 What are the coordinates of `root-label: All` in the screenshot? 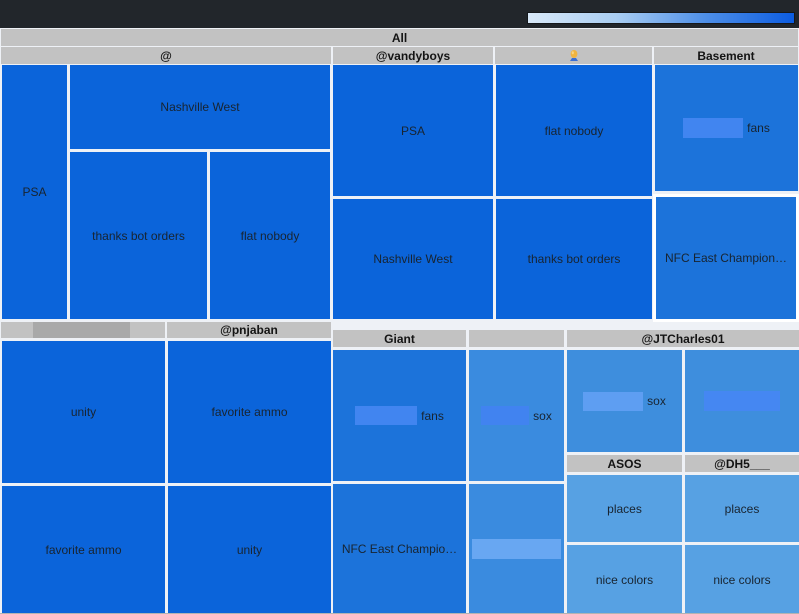 It's located at (399, 37).